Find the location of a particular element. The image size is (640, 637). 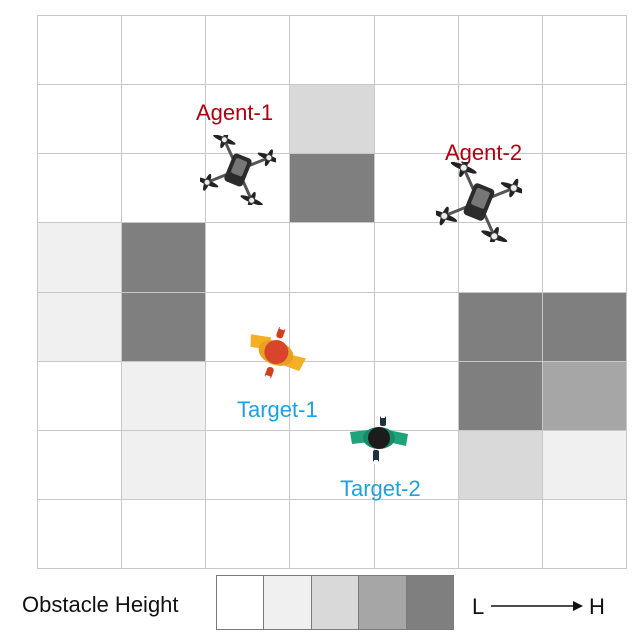

legend-low-label: L is located at coordinates (478, 606).